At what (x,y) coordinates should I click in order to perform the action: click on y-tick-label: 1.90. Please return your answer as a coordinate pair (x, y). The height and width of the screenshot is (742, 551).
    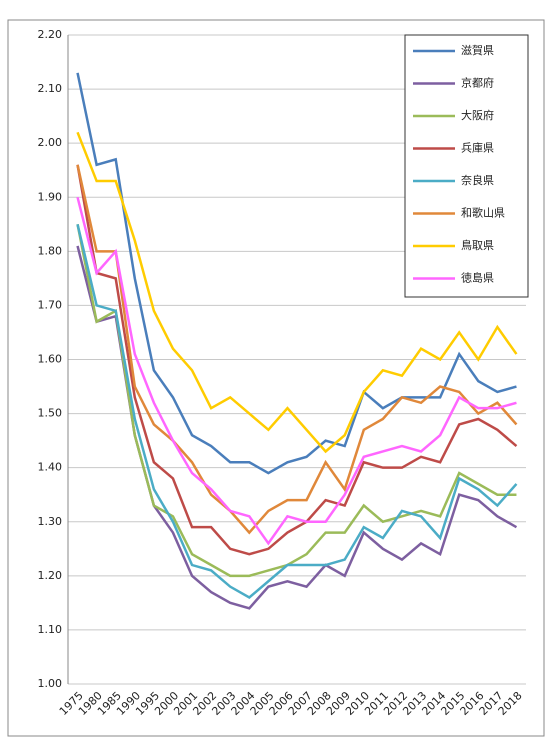
    Looking at the image, I should click on (50, 196).